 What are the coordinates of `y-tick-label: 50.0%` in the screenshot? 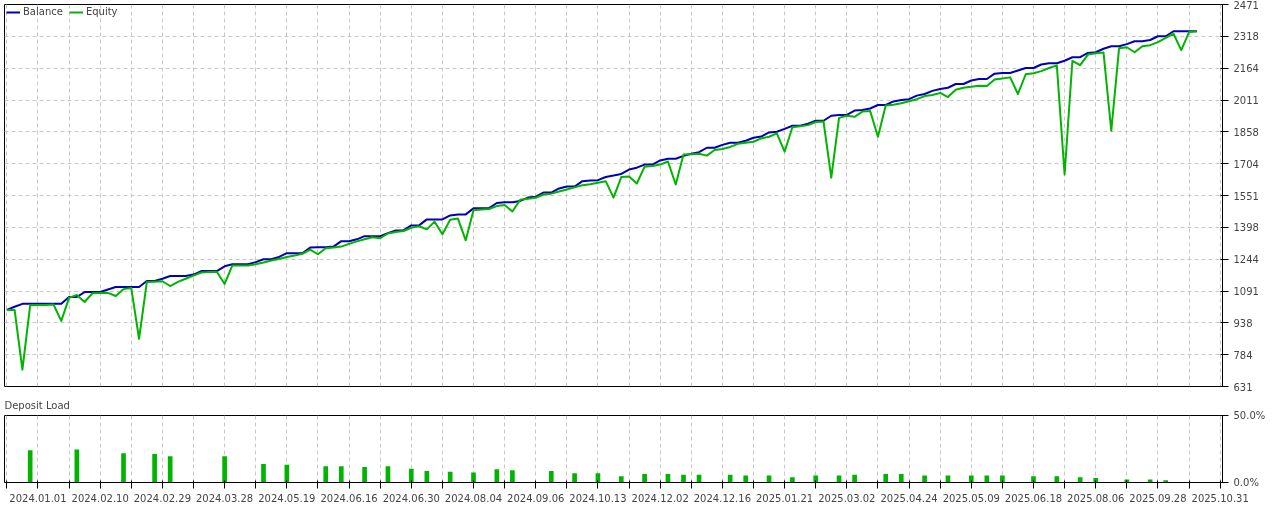 It's located at (1249, 415).